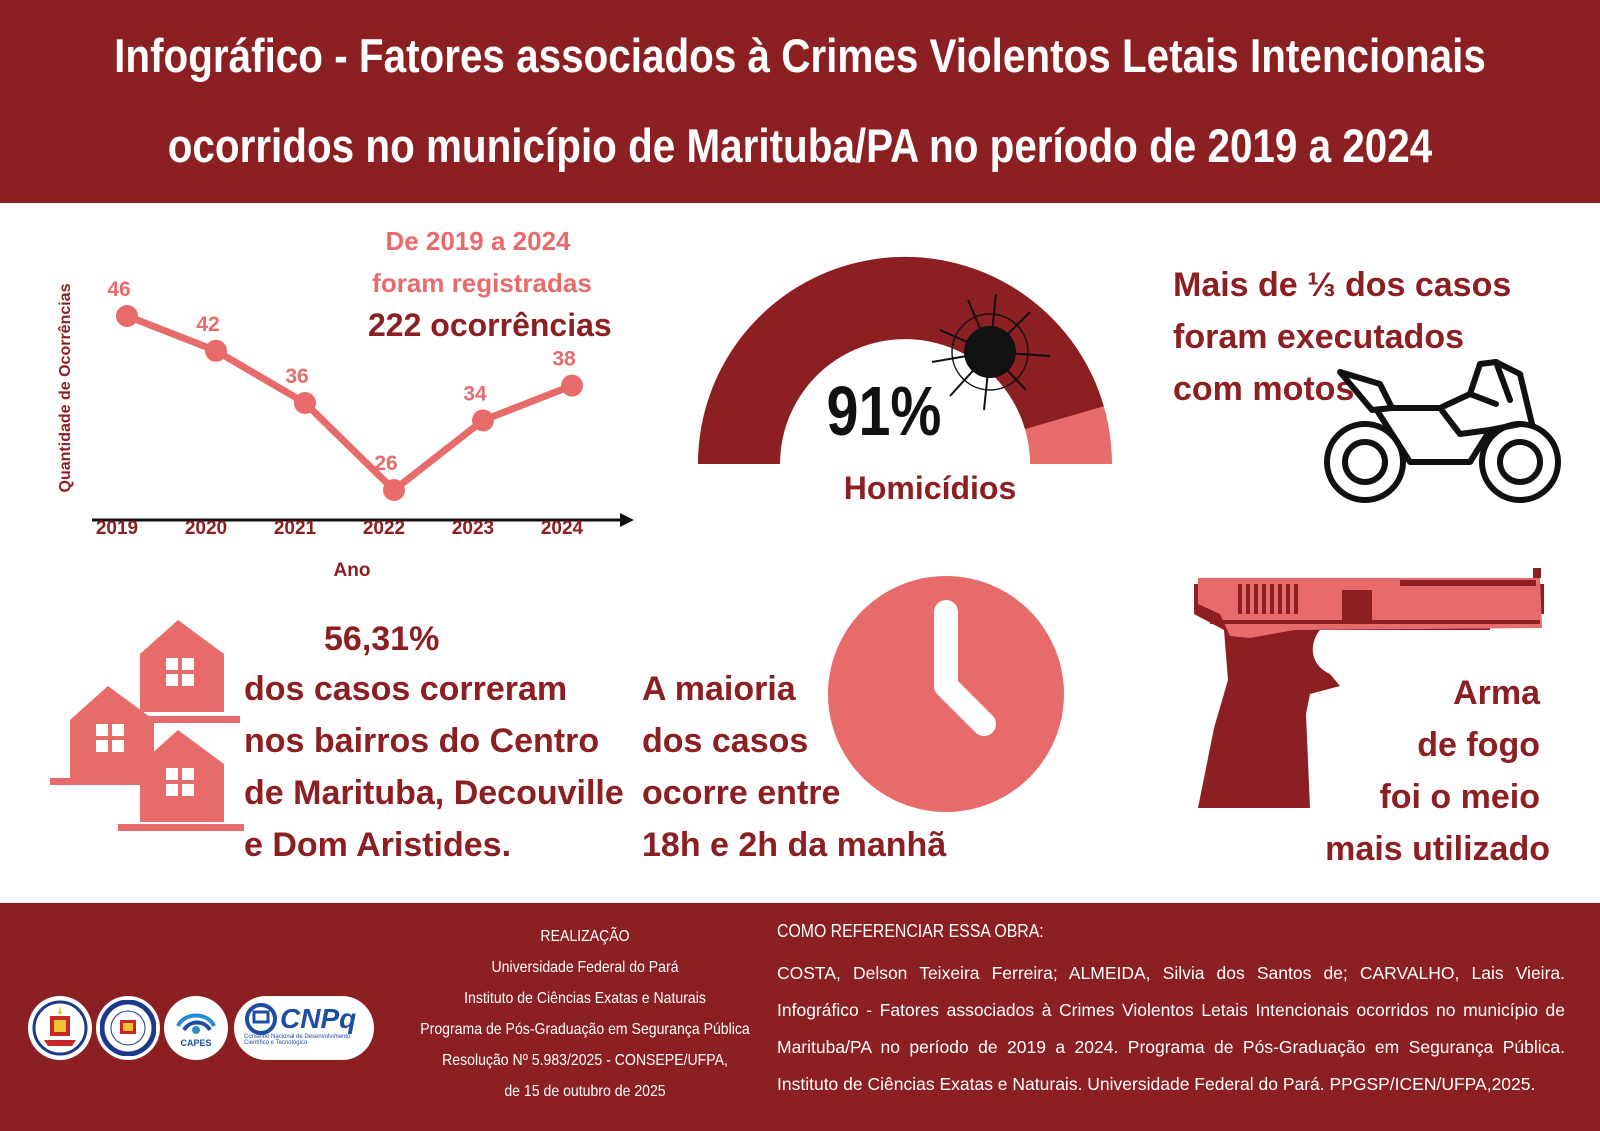 The height and width of the screenshot is (1131, 1600). Describe the element at coordinates (295, 528) in the screenshot. I see `x-tick-2021: 2021` at that location.